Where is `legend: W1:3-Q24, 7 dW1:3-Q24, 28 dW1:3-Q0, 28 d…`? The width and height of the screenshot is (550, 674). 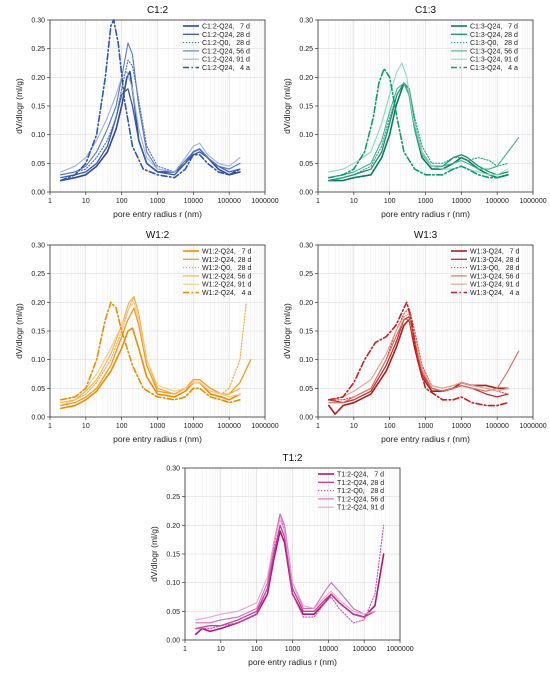 legend: W1:3-Q24, 7 dW1:3-Q24, 28 dW1:3-Q0, 28 d… is located at coordinates (485, 273).